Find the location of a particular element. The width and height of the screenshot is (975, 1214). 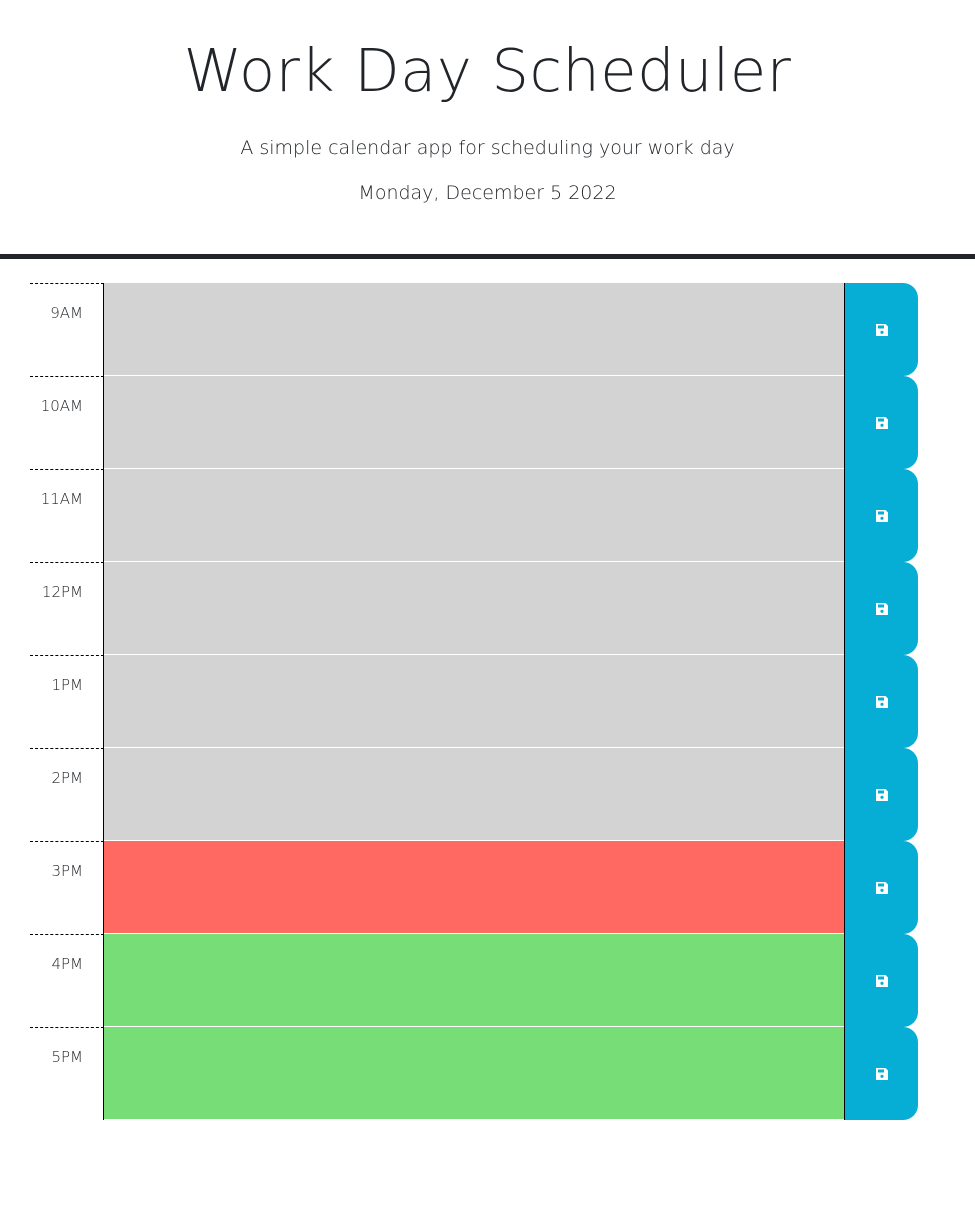

time-block-11am: 11AM is located at coordinates (474, 515).